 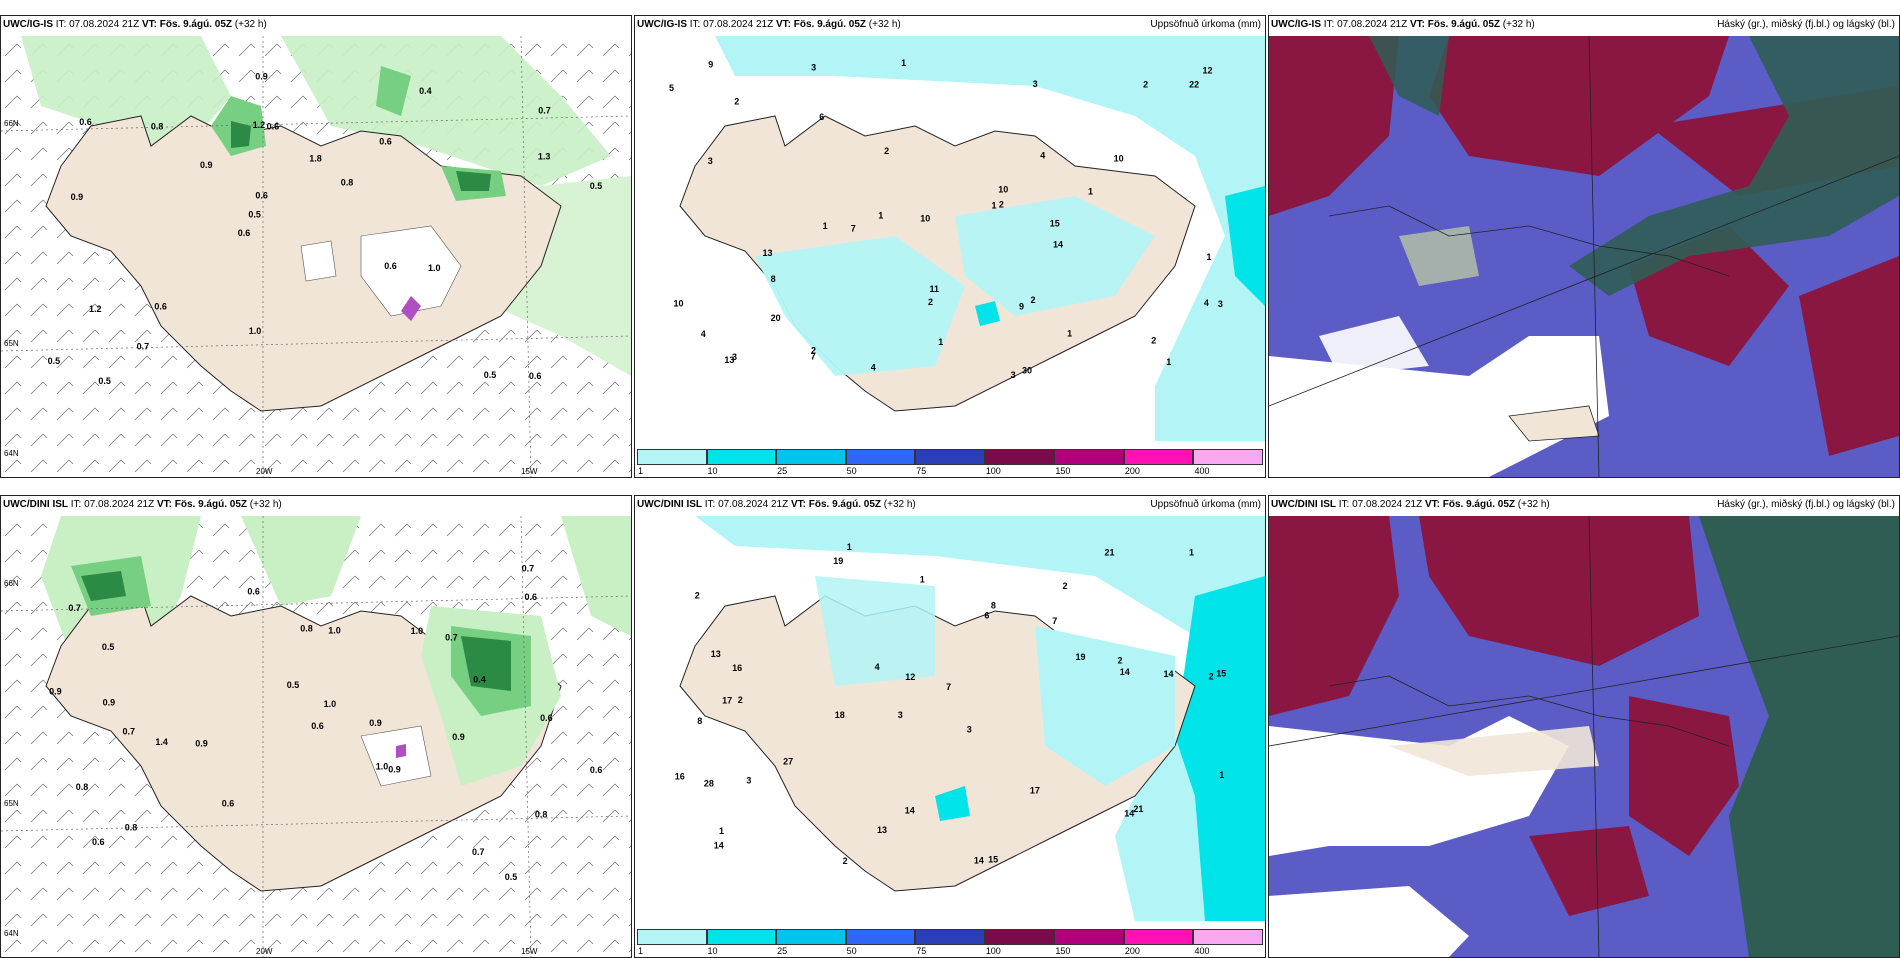 What do you see at coordinates (161, 742) in the screenshot?
I see `value-label: 1.4` at bounding box center [161, 742].